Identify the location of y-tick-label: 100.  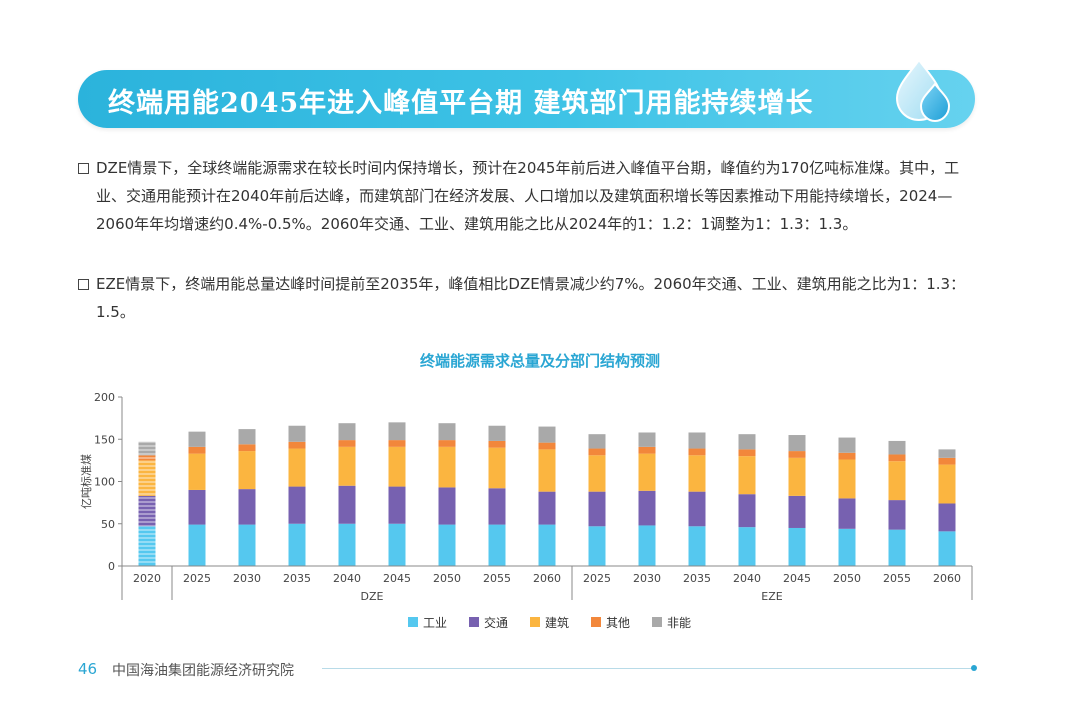
(104, 482).